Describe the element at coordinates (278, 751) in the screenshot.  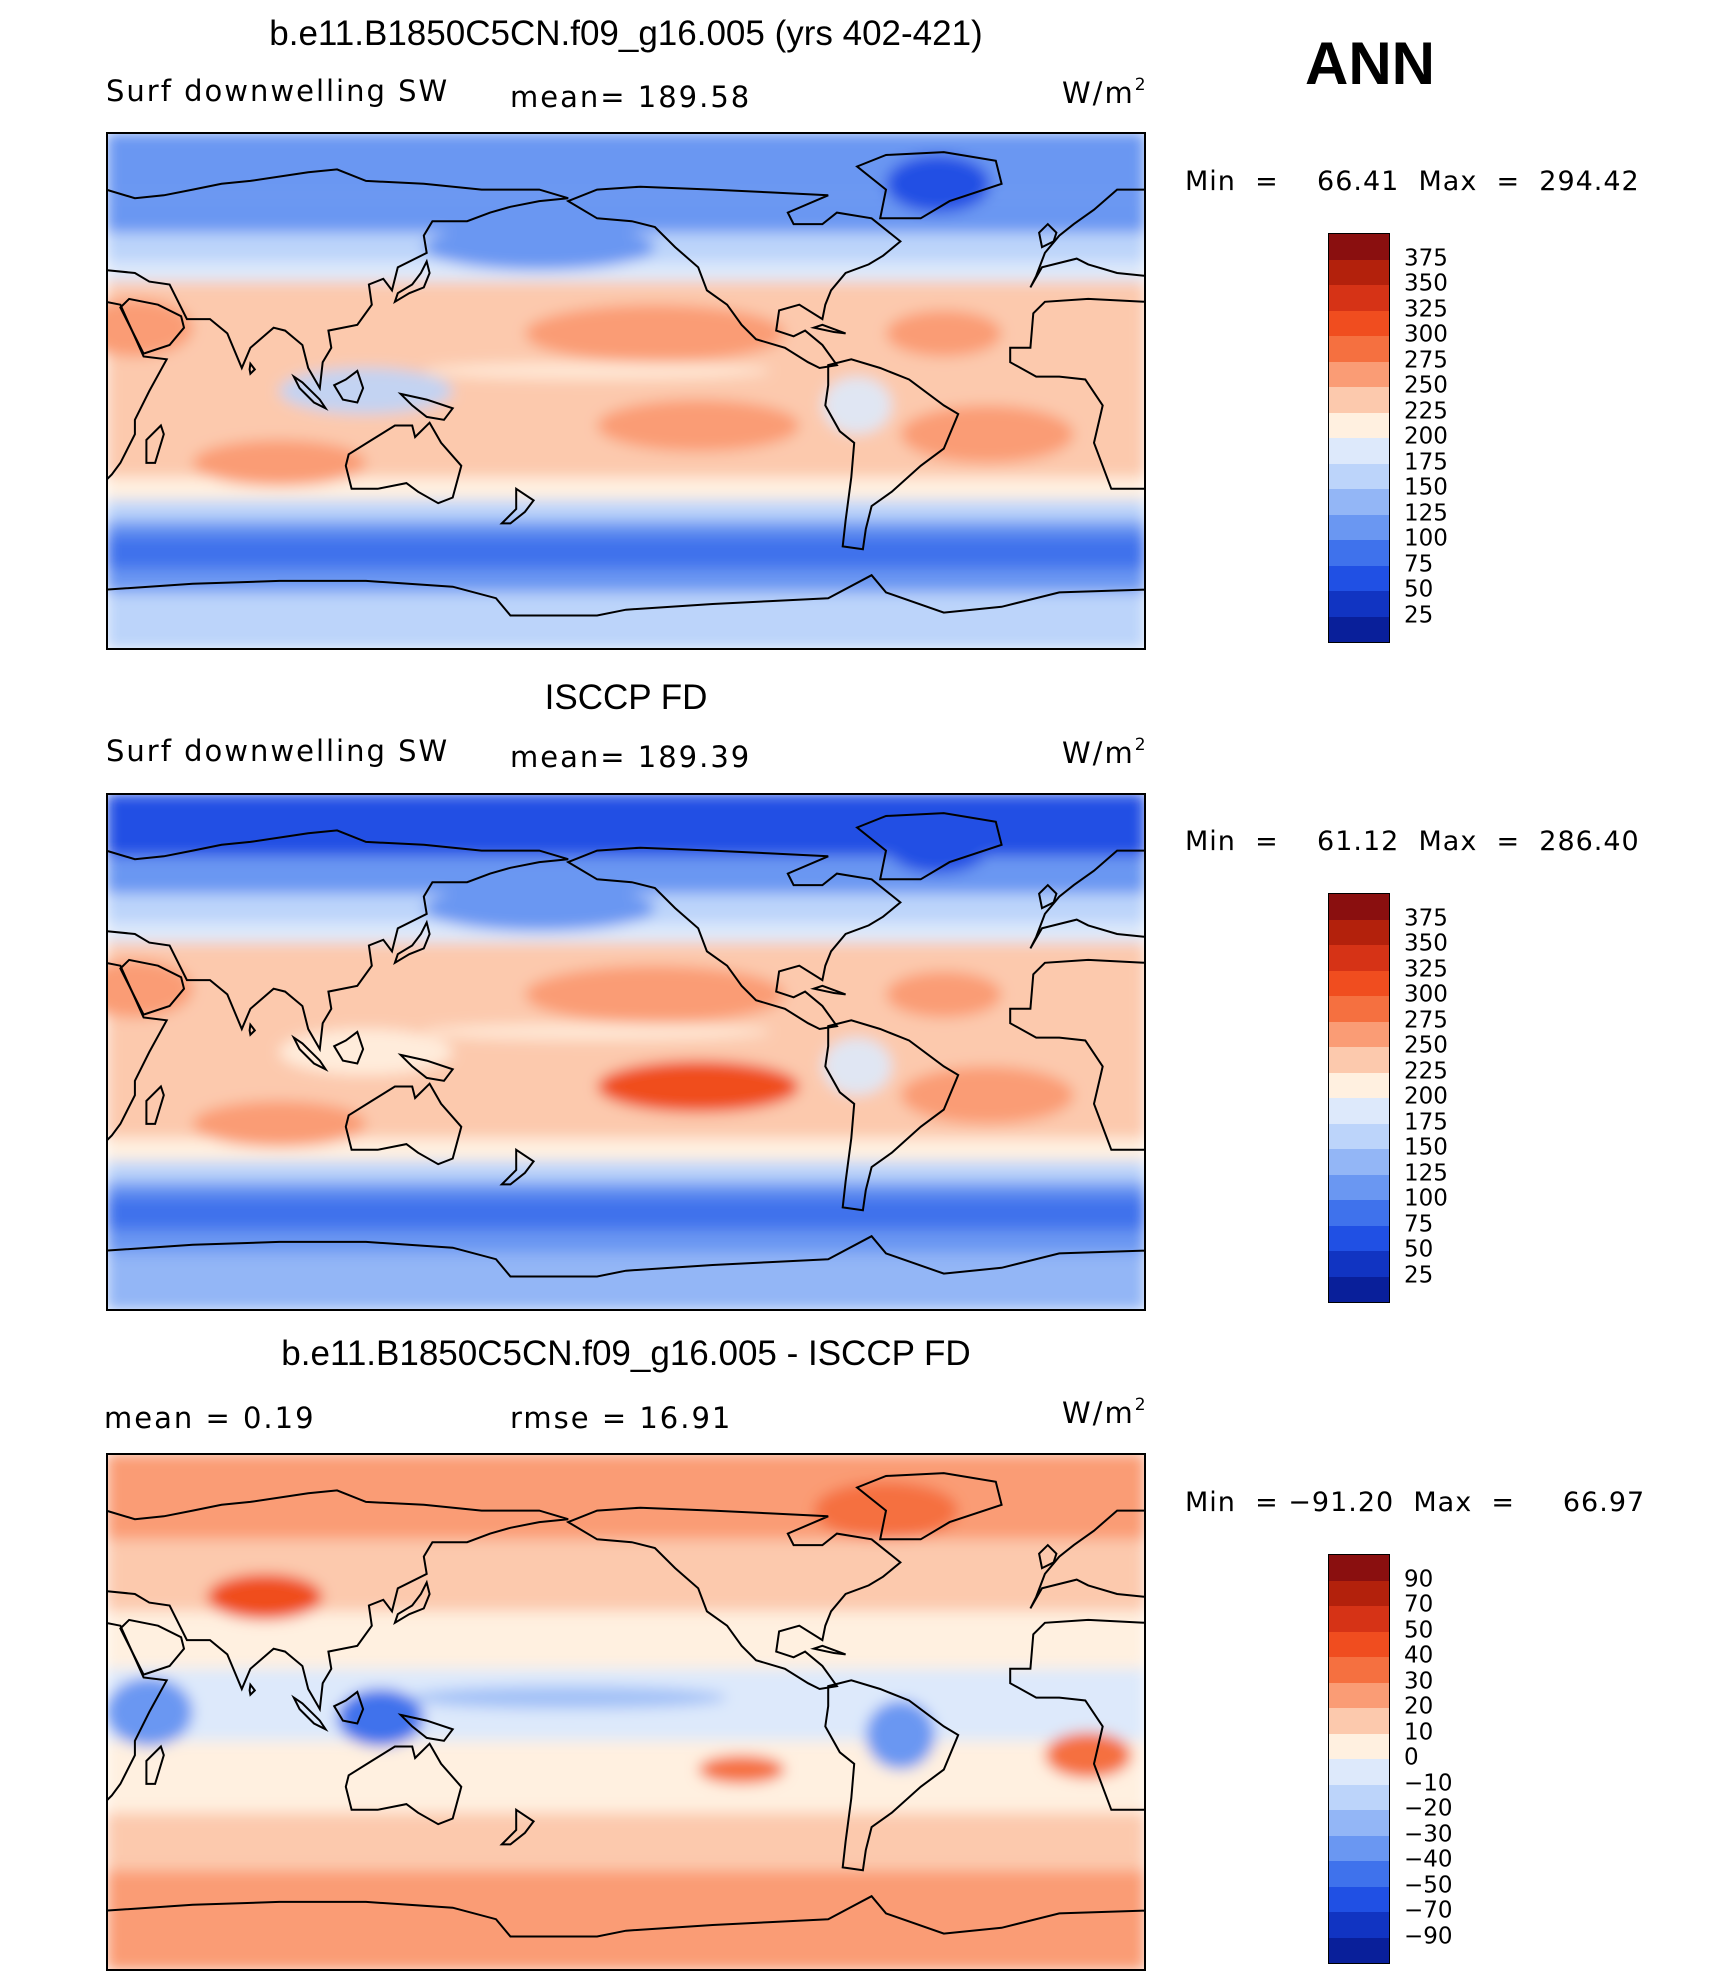
I see `panel-2-variable-label: Surf downwelling SW` at that location.